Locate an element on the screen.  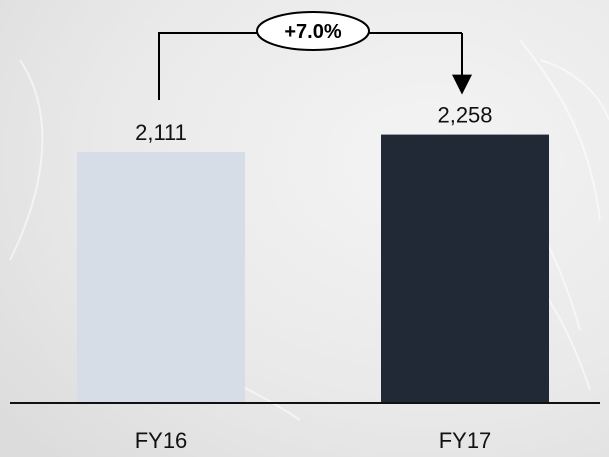
x-tick-labels: FY16 FY17 is located at coordinates (313, 440).